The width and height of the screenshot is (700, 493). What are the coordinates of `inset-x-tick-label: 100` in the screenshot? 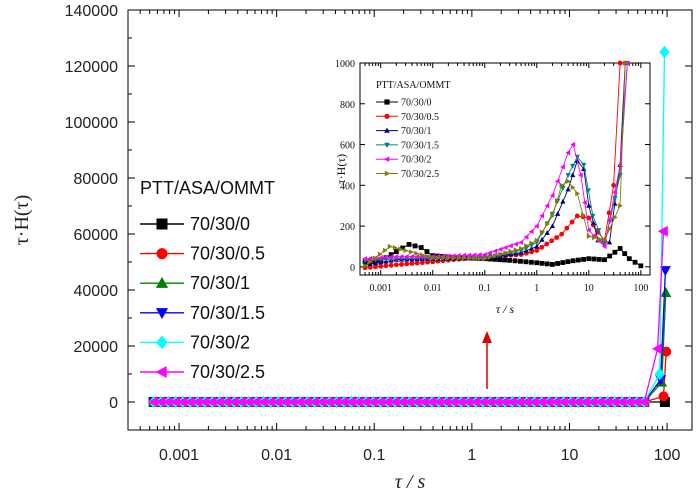 It's located at (640, 288).